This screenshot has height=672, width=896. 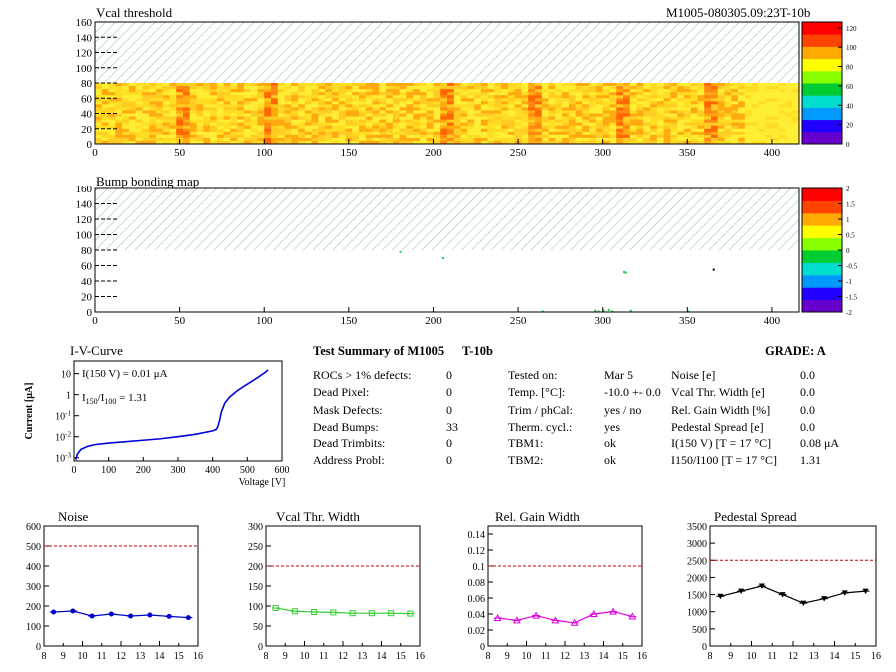 What do you see at coordinates (74, 470) in the screenshot?
I see `x-tick-label: 0` at bounding box center [74, 470].